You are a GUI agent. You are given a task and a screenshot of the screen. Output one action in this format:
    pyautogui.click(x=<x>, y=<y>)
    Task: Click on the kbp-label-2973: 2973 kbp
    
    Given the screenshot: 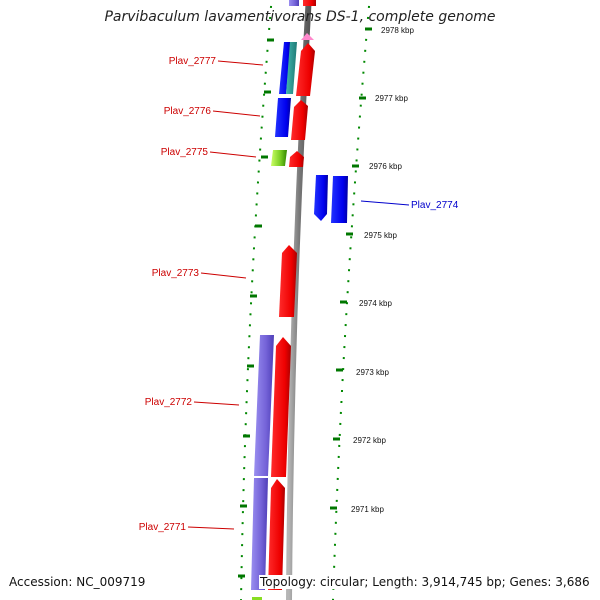 What is the action you would take?
    pyautogui.click(x=372, y=372)
    